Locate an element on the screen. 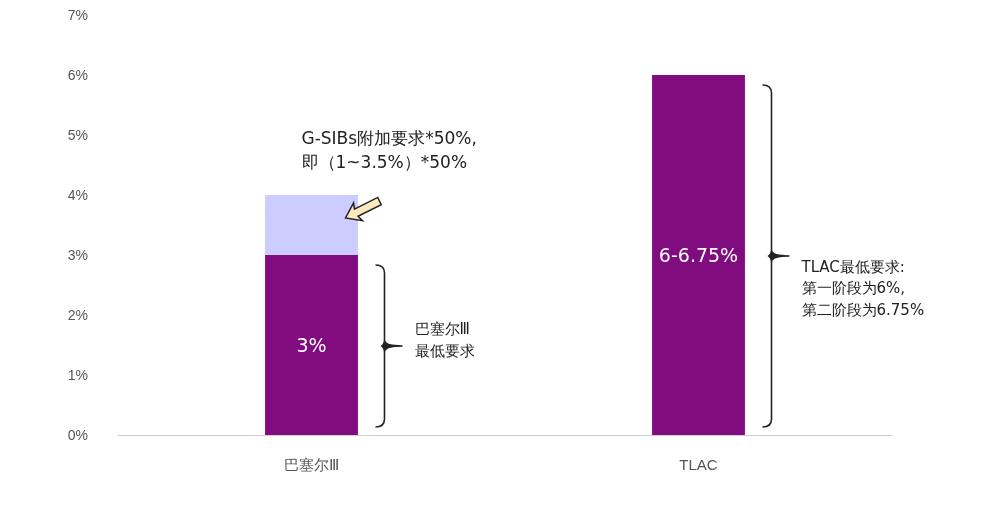 The image size is (1004, 508). annotation: G-SIBs附加要求*50%, 即（1~3.5%）*50% is located at coordinates (389, 150).